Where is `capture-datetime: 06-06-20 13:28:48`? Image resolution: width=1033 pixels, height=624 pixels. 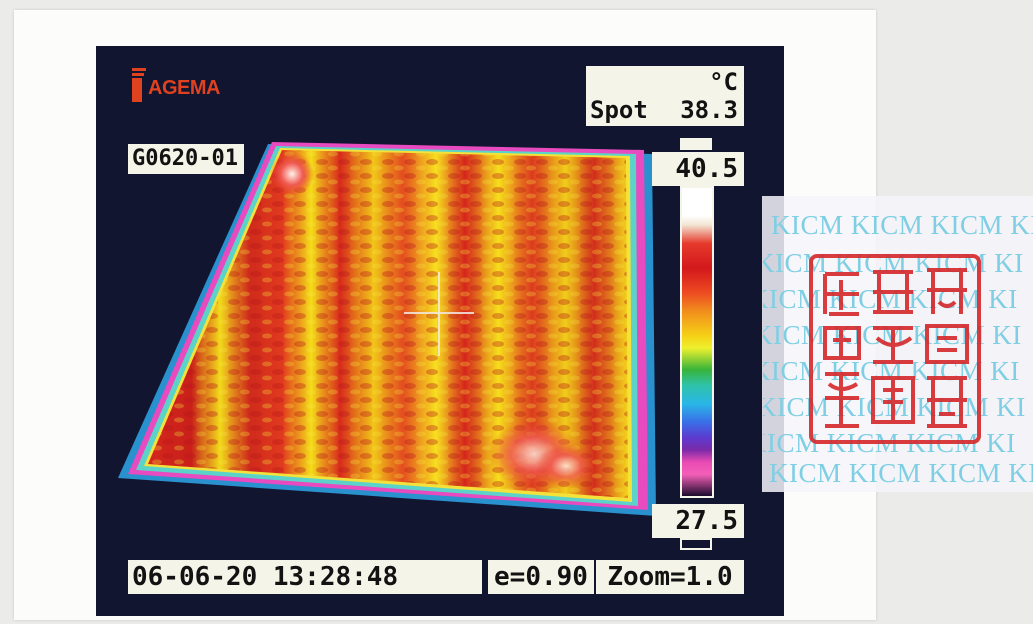 capture-datetime: 06-06-20 13:28:48 is located at coordinates (305, 577).